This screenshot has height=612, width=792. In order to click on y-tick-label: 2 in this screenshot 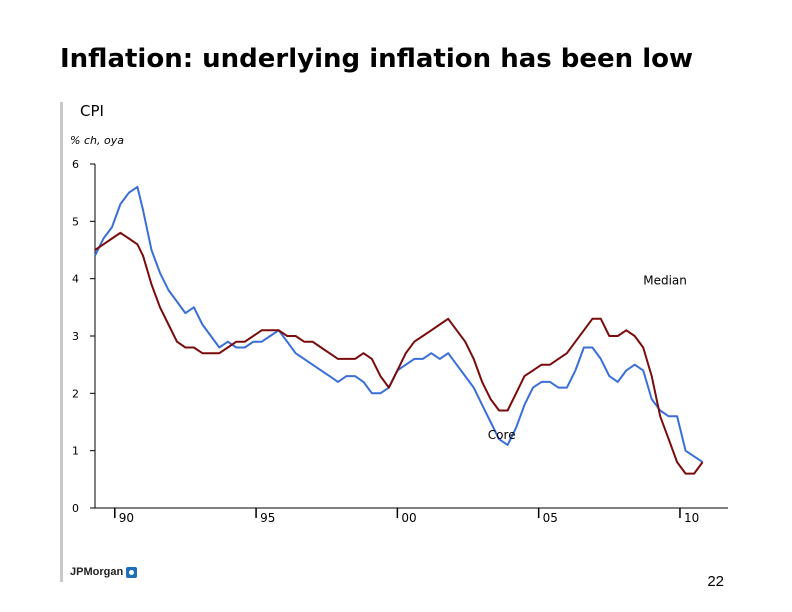, I will do `click(75, 393)`.